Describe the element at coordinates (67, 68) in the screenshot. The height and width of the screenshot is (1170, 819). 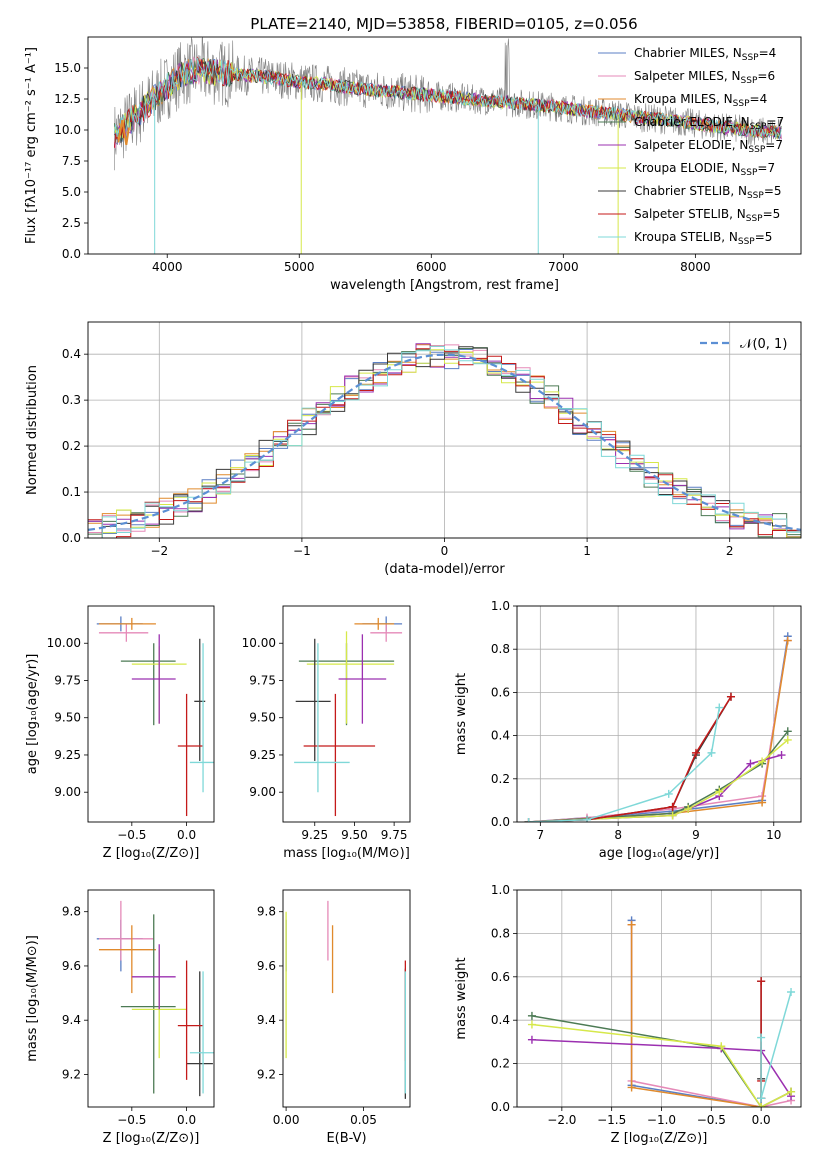
I see `spectrum-ytick-label: 15.0` at that location.